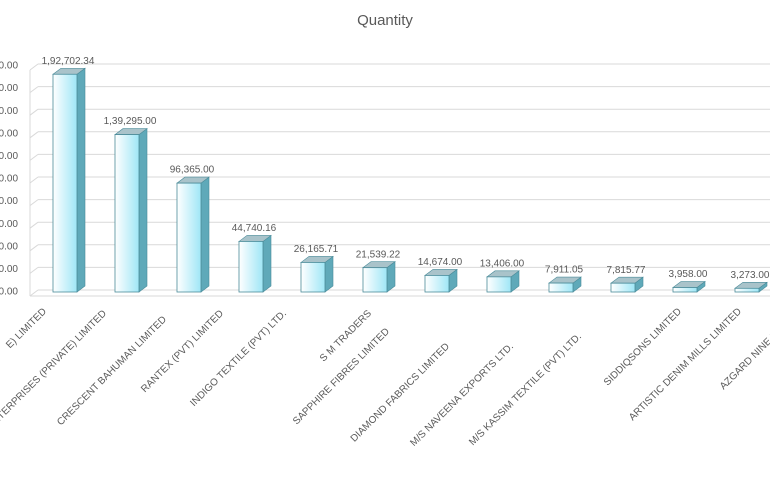 The width and height of the screenshot is (770, 481). What do you see at coordinates (9, 133) in the screenshot?
I see `y-tick-label: 1,40,000.00` at bounding box center [9, 133].